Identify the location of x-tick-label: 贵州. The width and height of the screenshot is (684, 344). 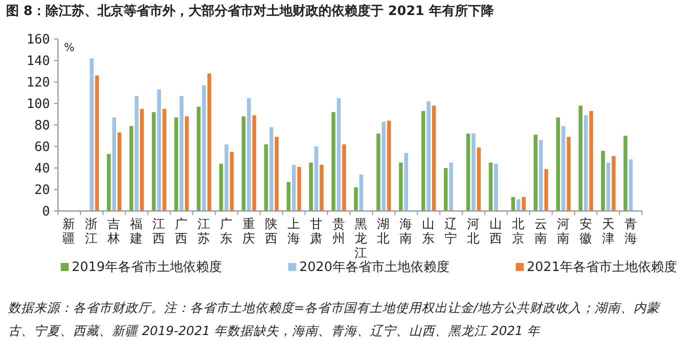
(339, 231).